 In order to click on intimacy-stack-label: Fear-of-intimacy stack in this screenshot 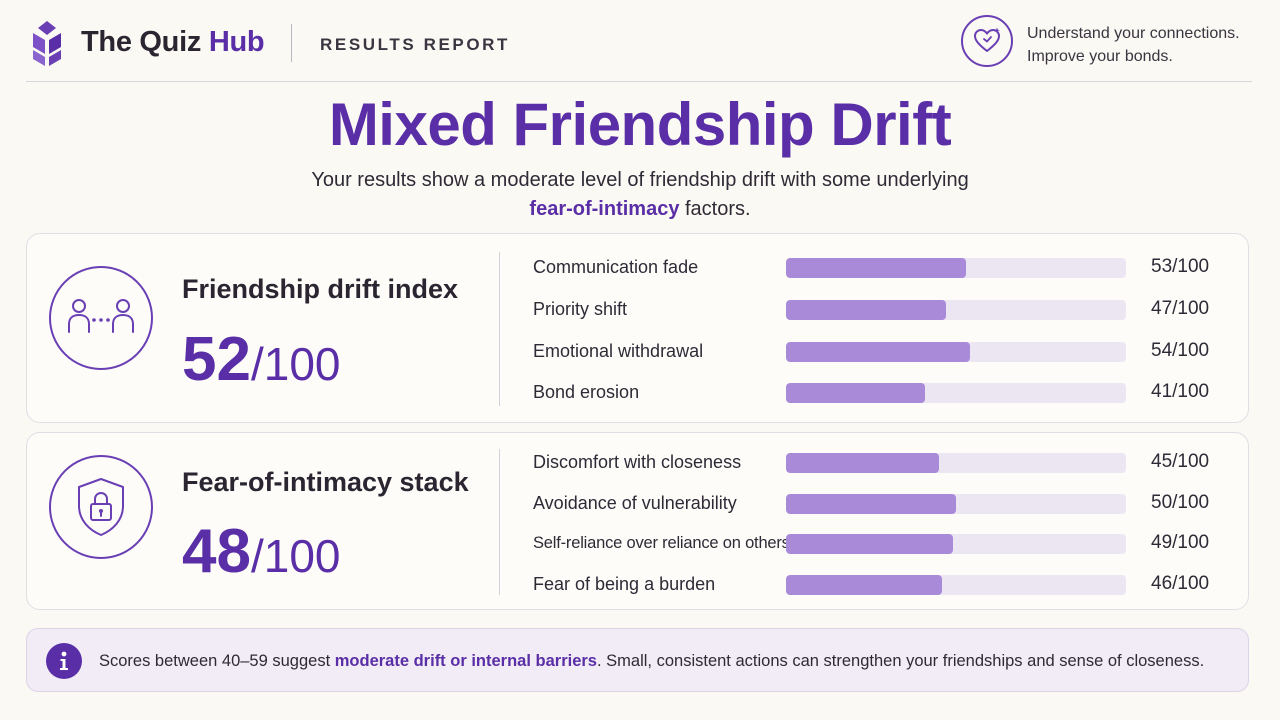, I will do `click(325, 482)`.